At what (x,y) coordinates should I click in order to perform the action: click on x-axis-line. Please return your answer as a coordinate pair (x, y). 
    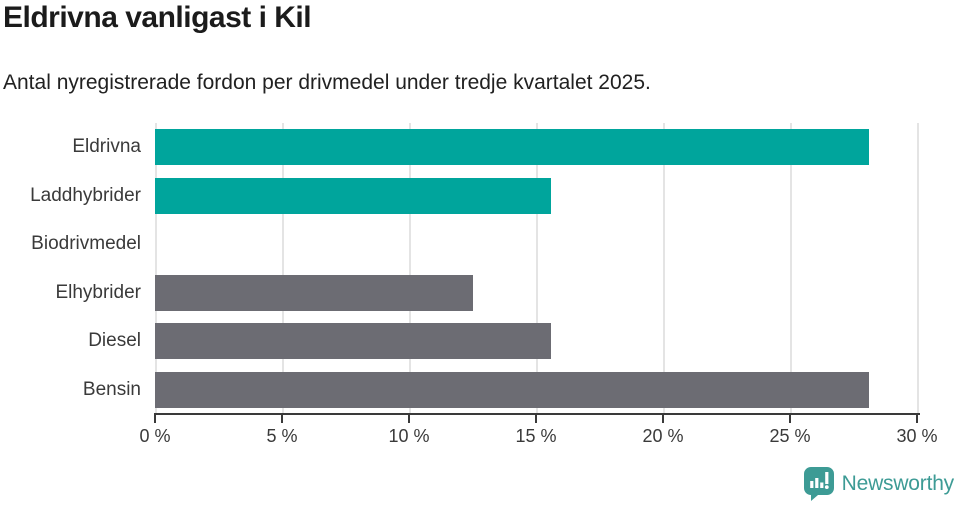
    Looking at the image, I should click on (537, 414).